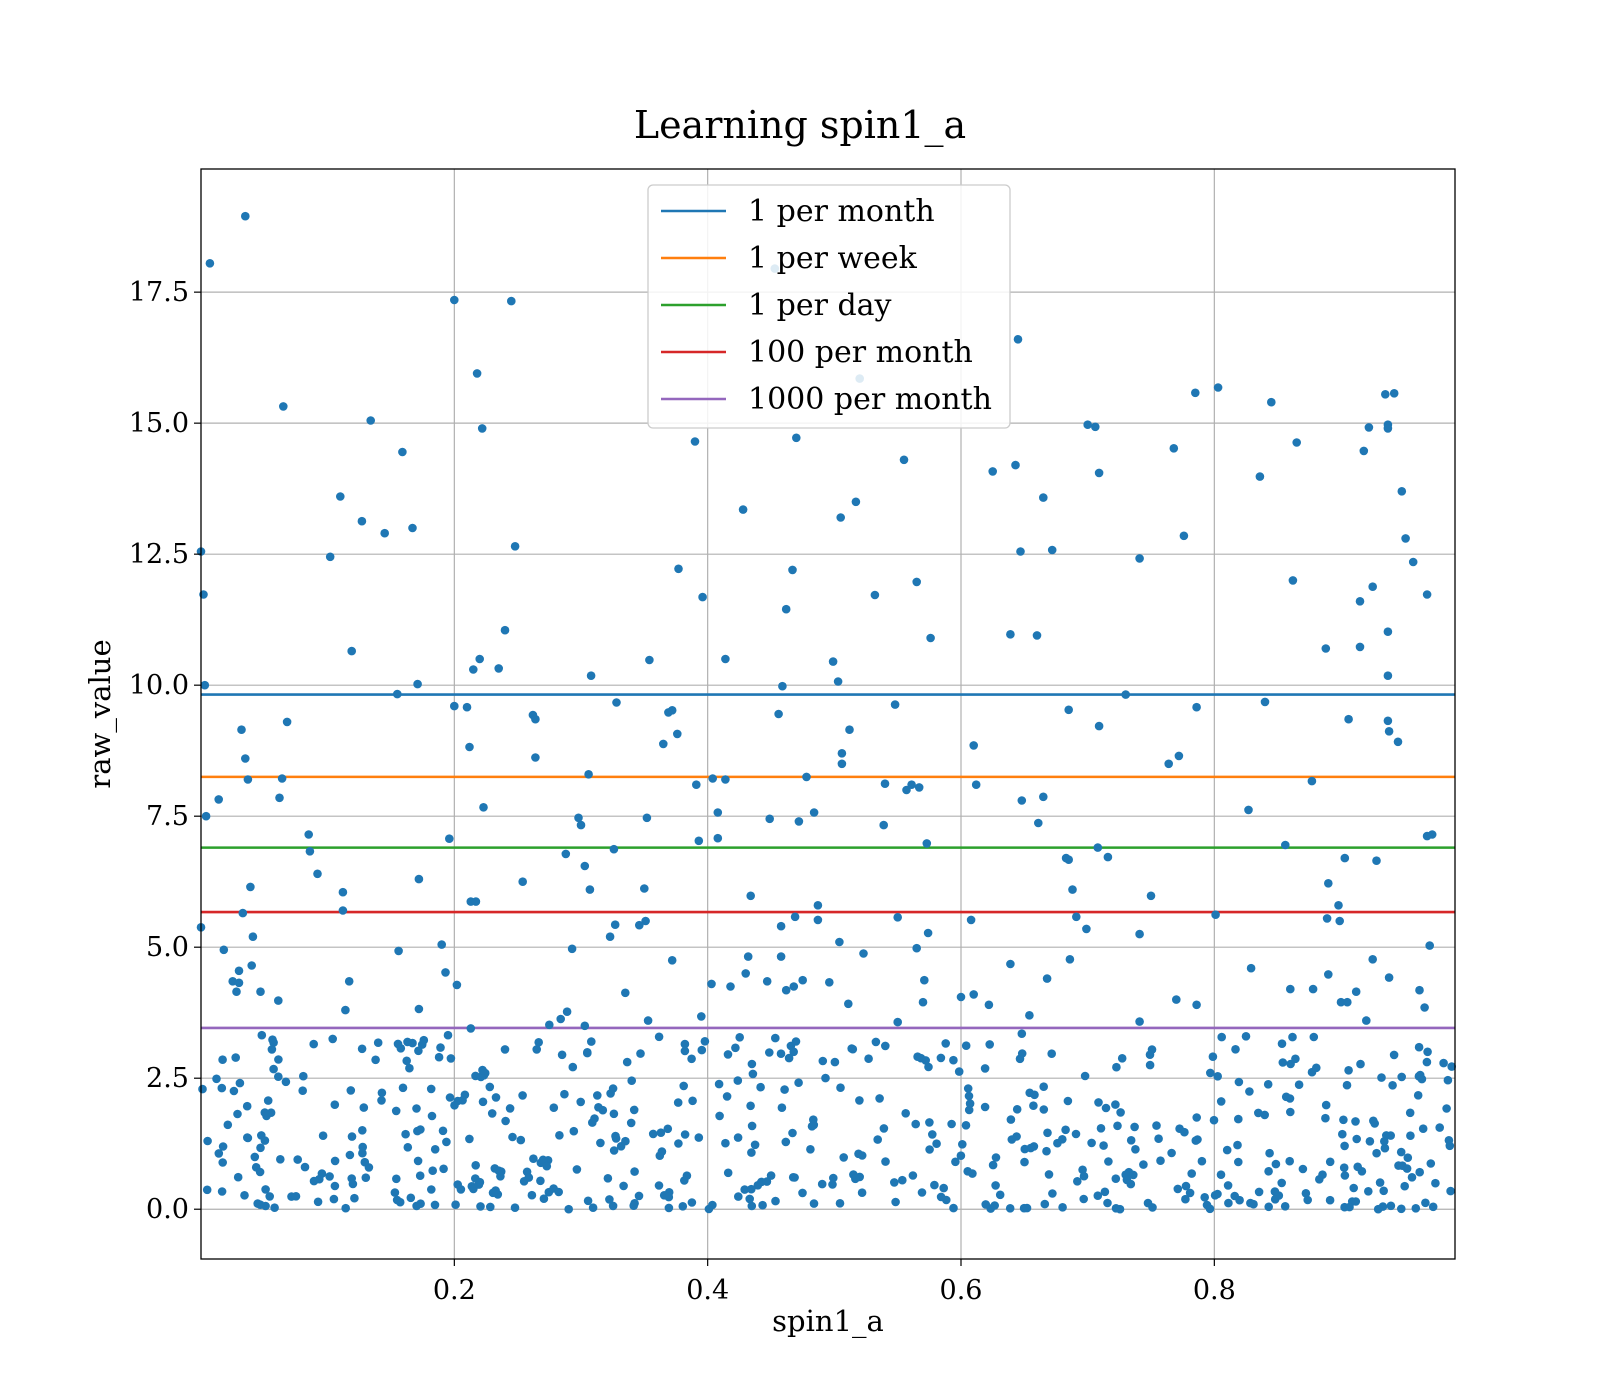  I want to click on y-axis-ticks: 0.0 2.5 5.0 7.5 10.0 12.5 15.0 17.5, so click(165, 751).